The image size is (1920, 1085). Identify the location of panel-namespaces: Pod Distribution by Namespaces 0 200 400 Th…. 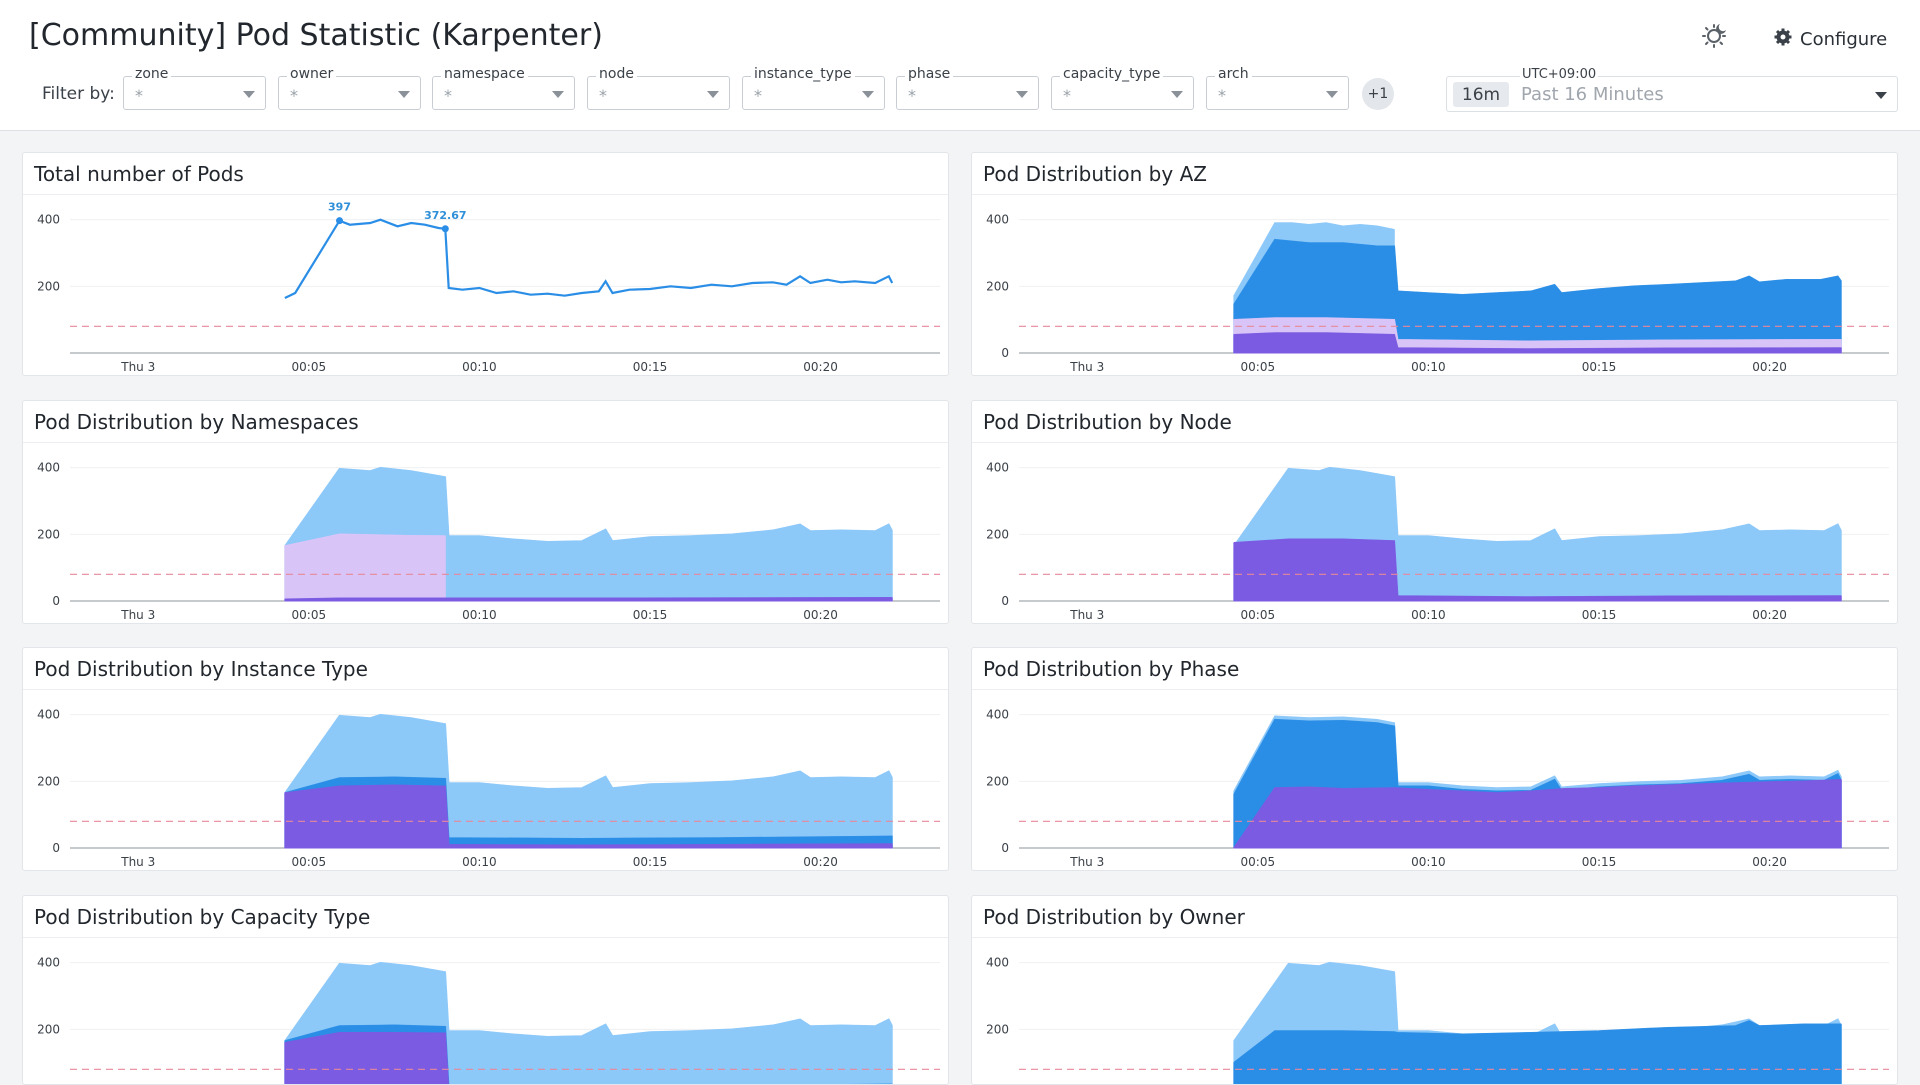
(485, 512).